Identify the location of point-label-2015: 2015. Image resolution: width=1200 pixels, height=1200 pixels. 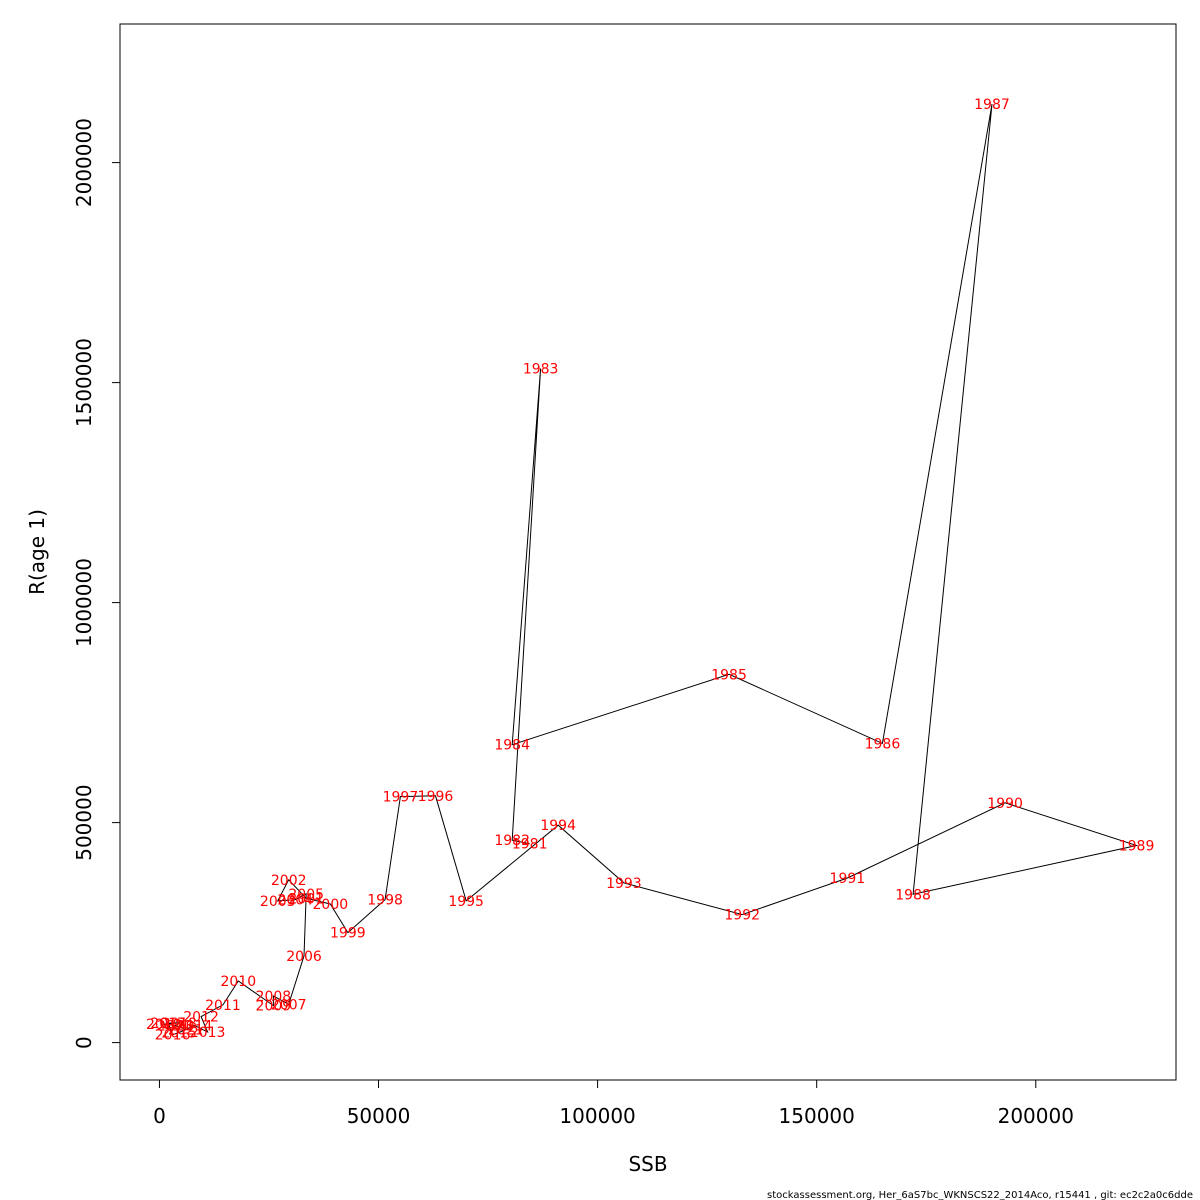
(179, 1033).